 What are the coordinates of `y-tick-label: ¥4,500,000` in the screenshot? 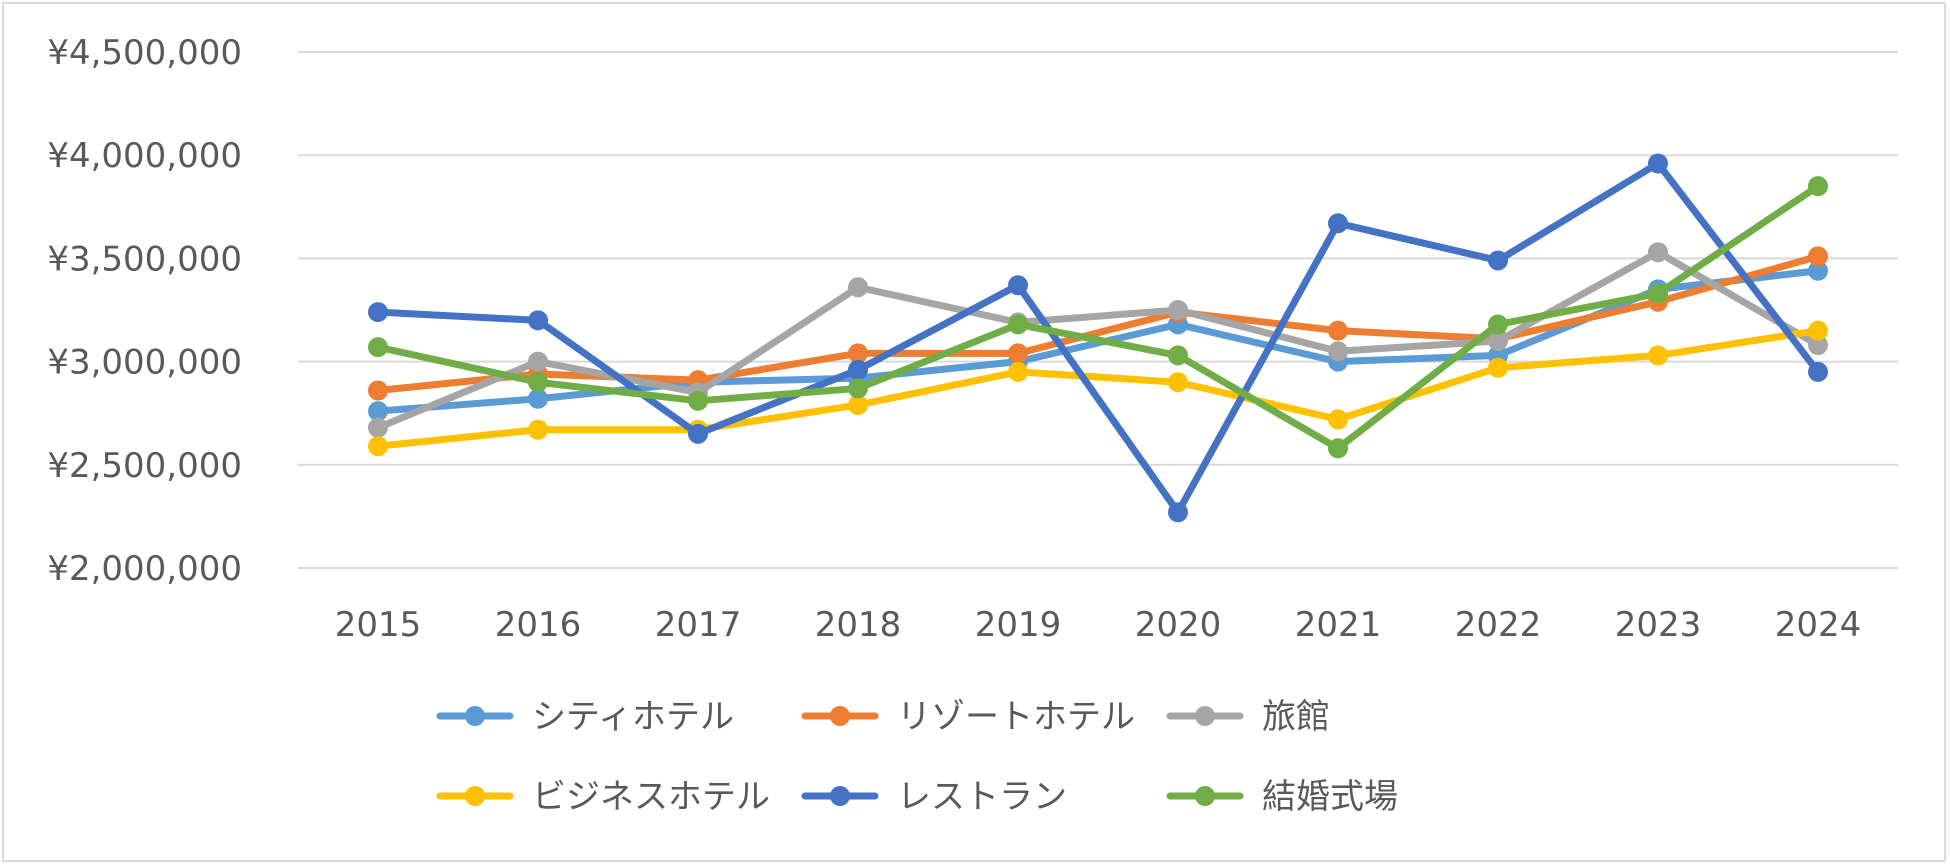 It's located at (144, 53).